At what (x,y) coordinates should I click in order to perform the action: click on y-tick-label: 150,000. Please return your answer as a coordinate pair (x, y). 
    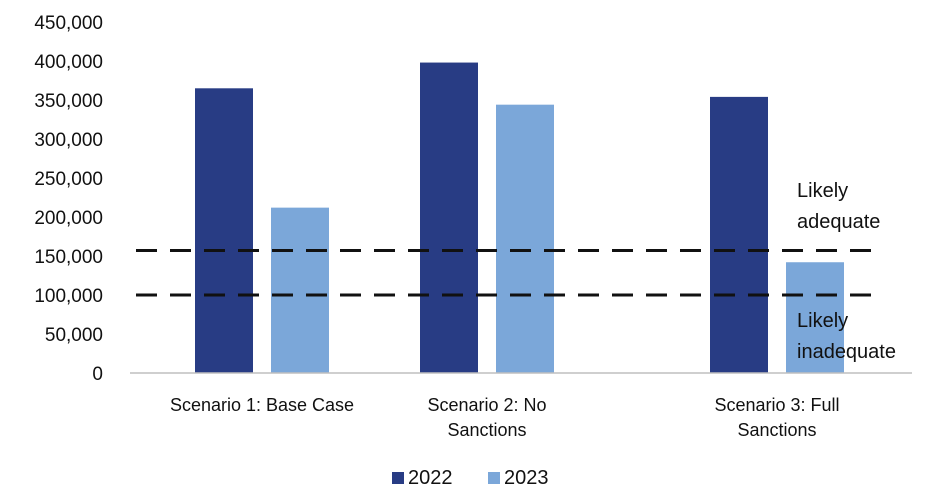
    Looking at the image, I should click on (68, 257).